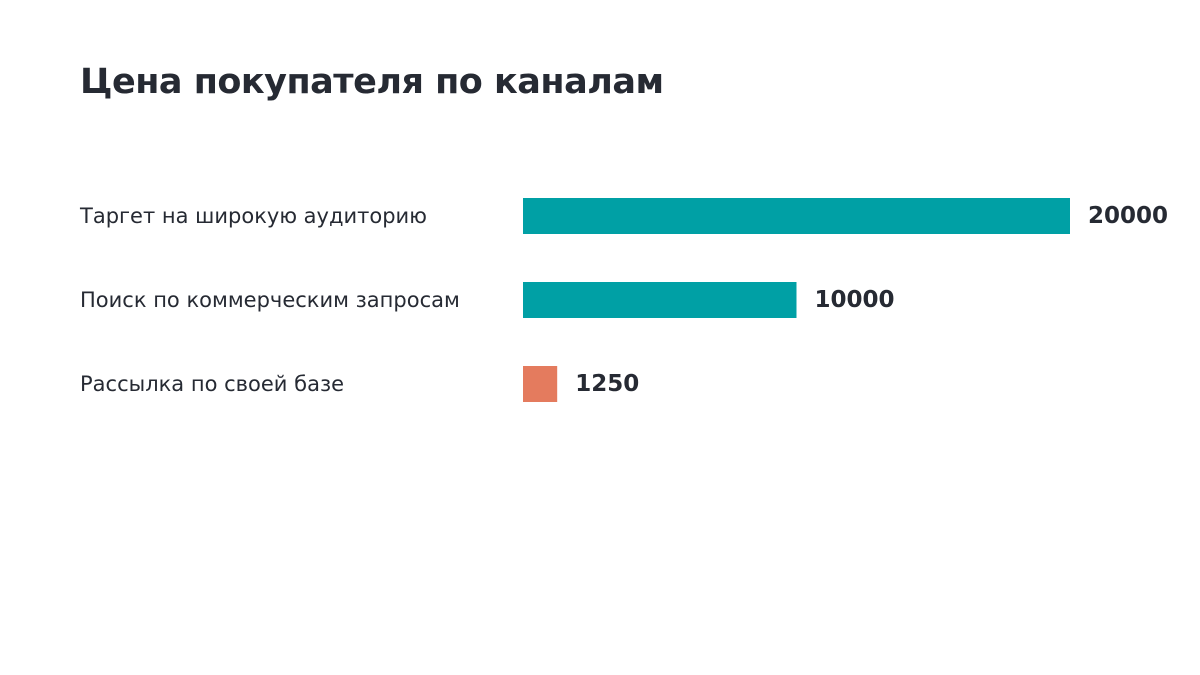 The height and width of the screenshot is (675, 1200). What do you see at coordinates (372, 82) in the screenshot?
I see `chart-title: Цена покупателя по каналам` at bounding box center [372, 82].